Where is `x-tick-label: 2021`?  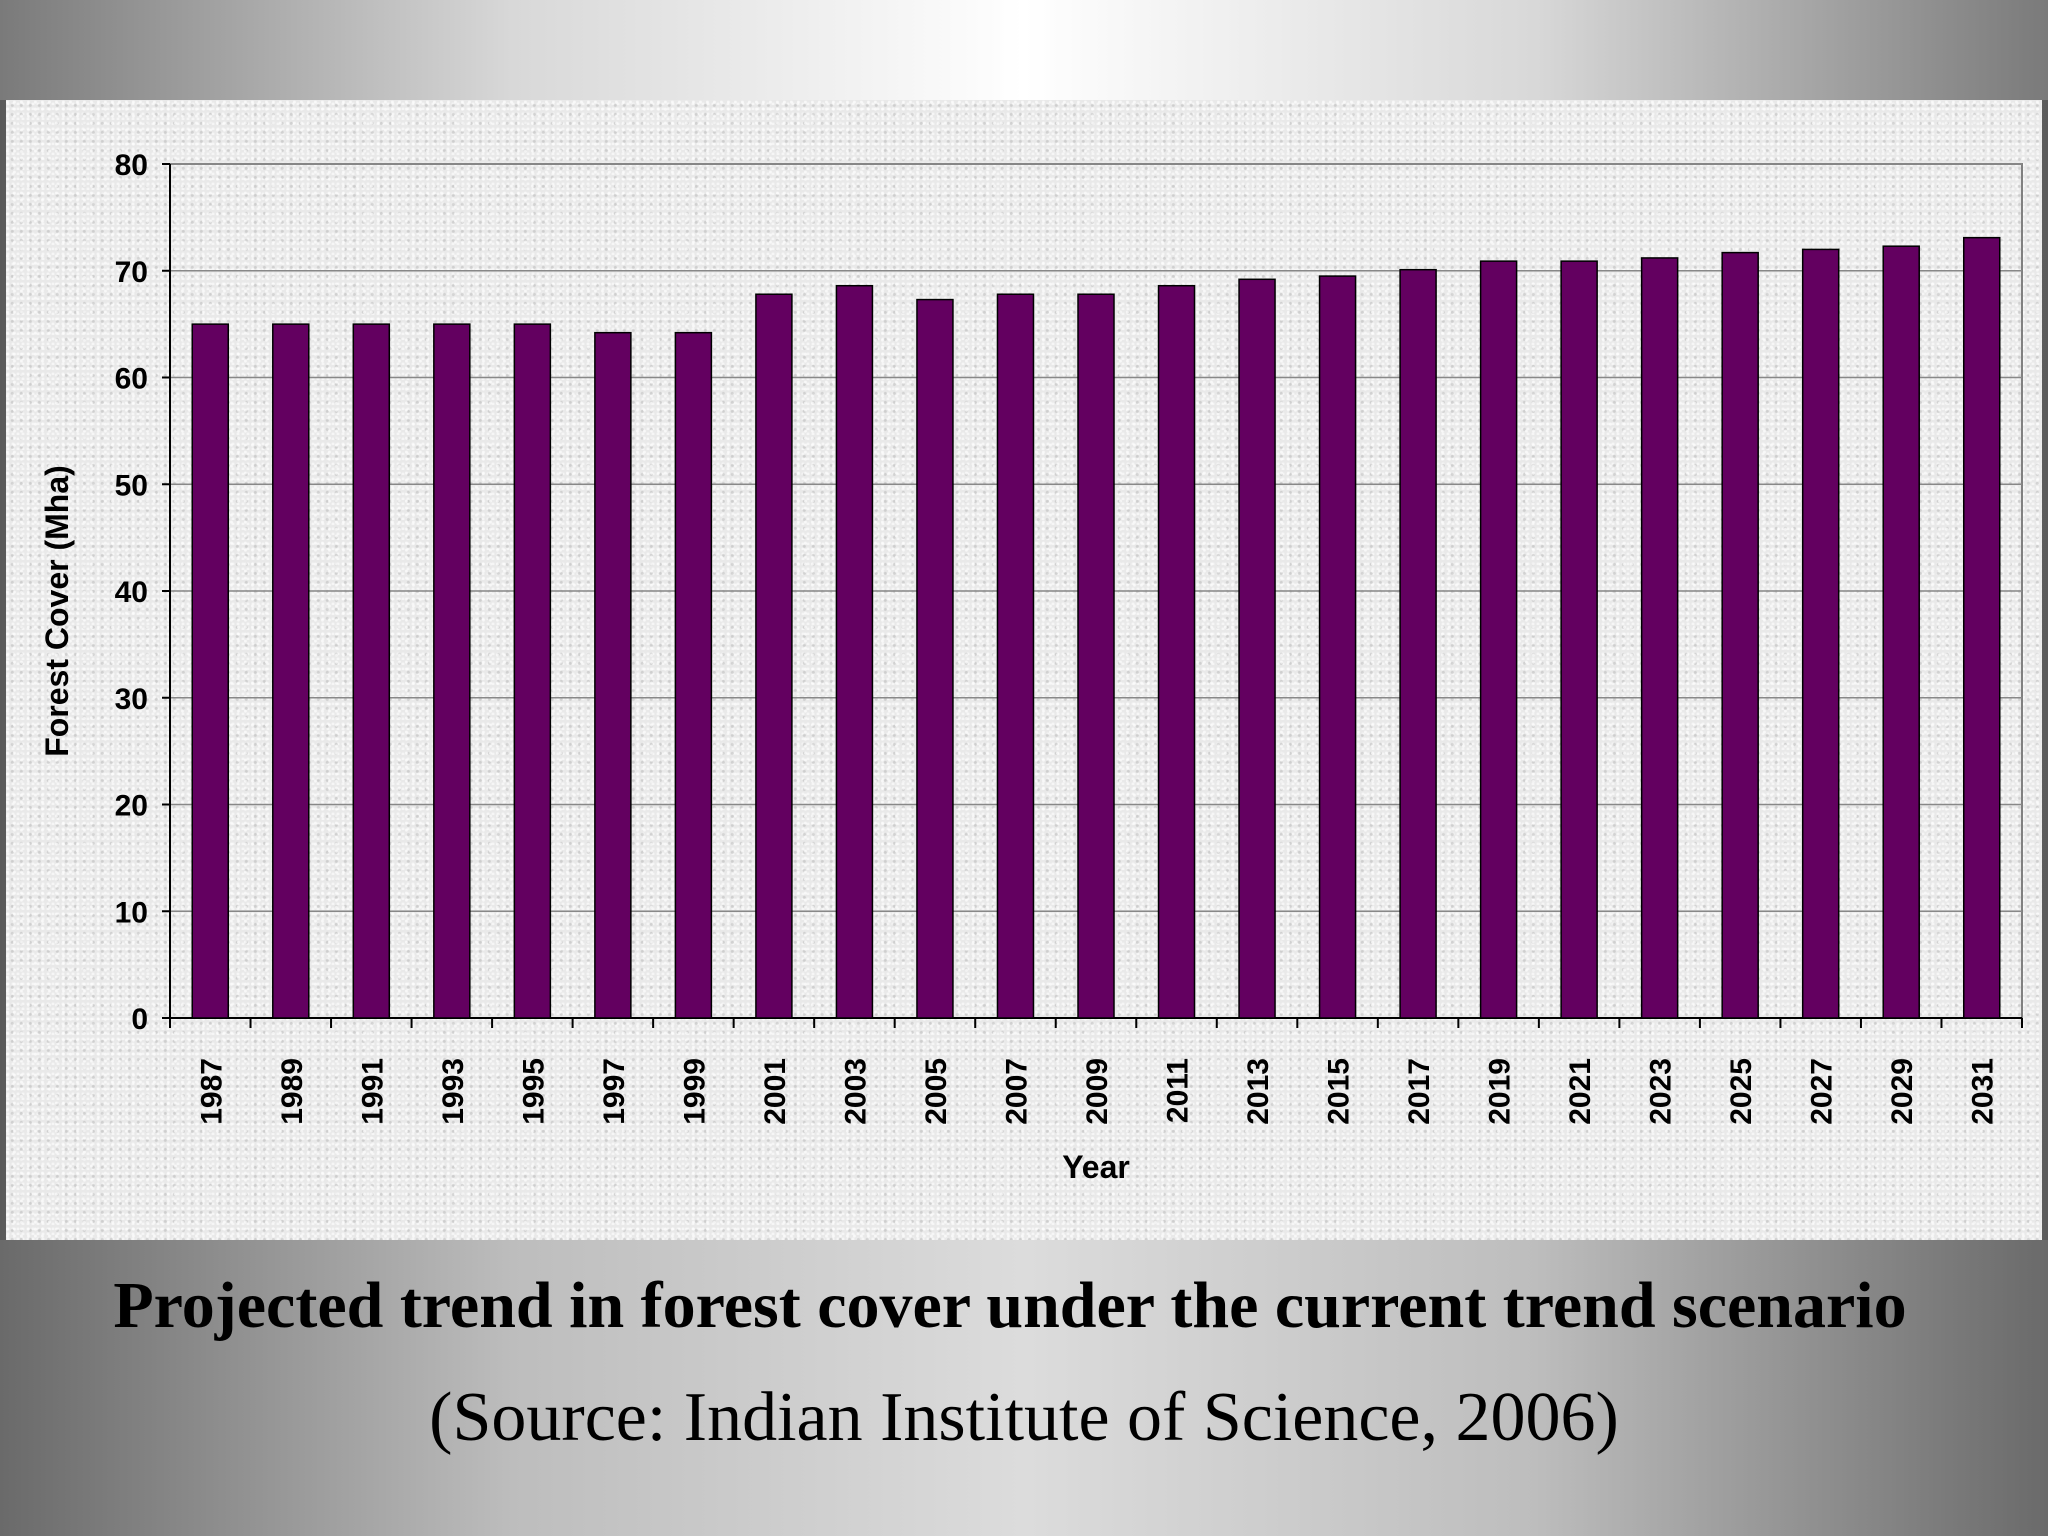
x-tick-label: 2021 is located at coordinates (1580, 1091).